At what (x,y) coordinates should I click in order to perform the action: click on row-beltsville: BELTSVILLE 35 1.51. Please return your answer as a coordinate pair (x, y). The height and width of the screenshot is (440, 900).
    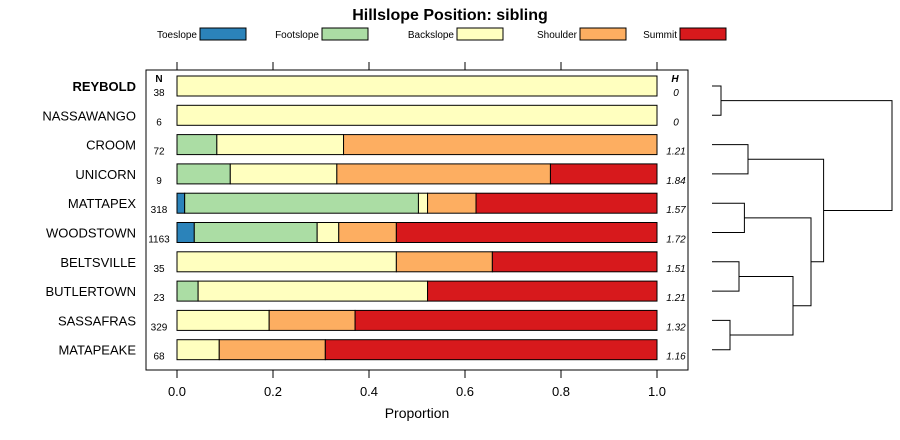
    Looking at the image, I should click on (373, 263).